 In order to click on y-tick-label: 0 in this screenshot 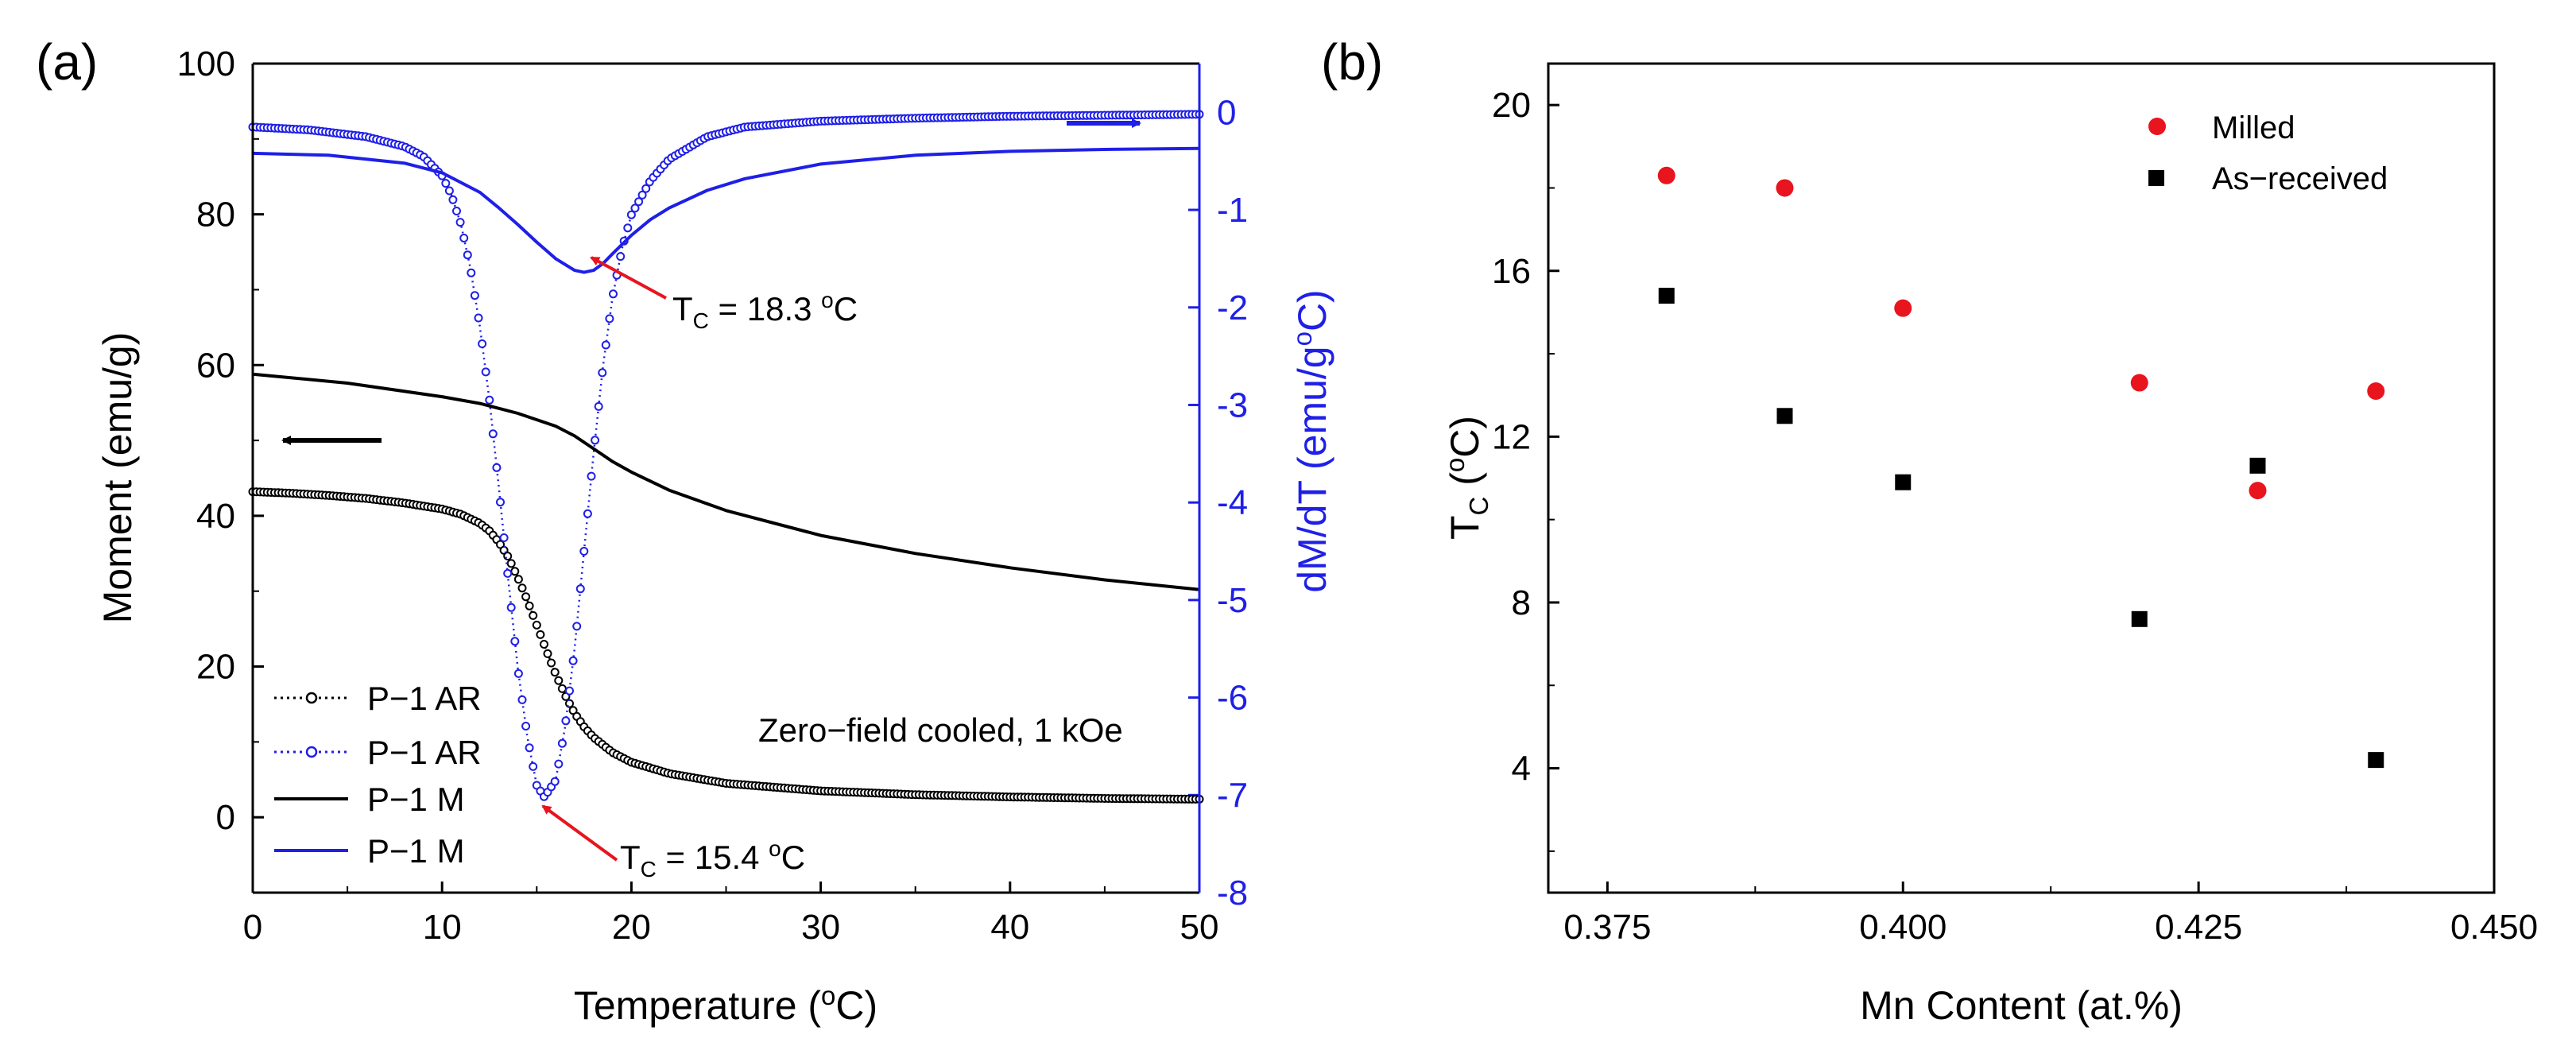, I will do `click(225, 817)`.